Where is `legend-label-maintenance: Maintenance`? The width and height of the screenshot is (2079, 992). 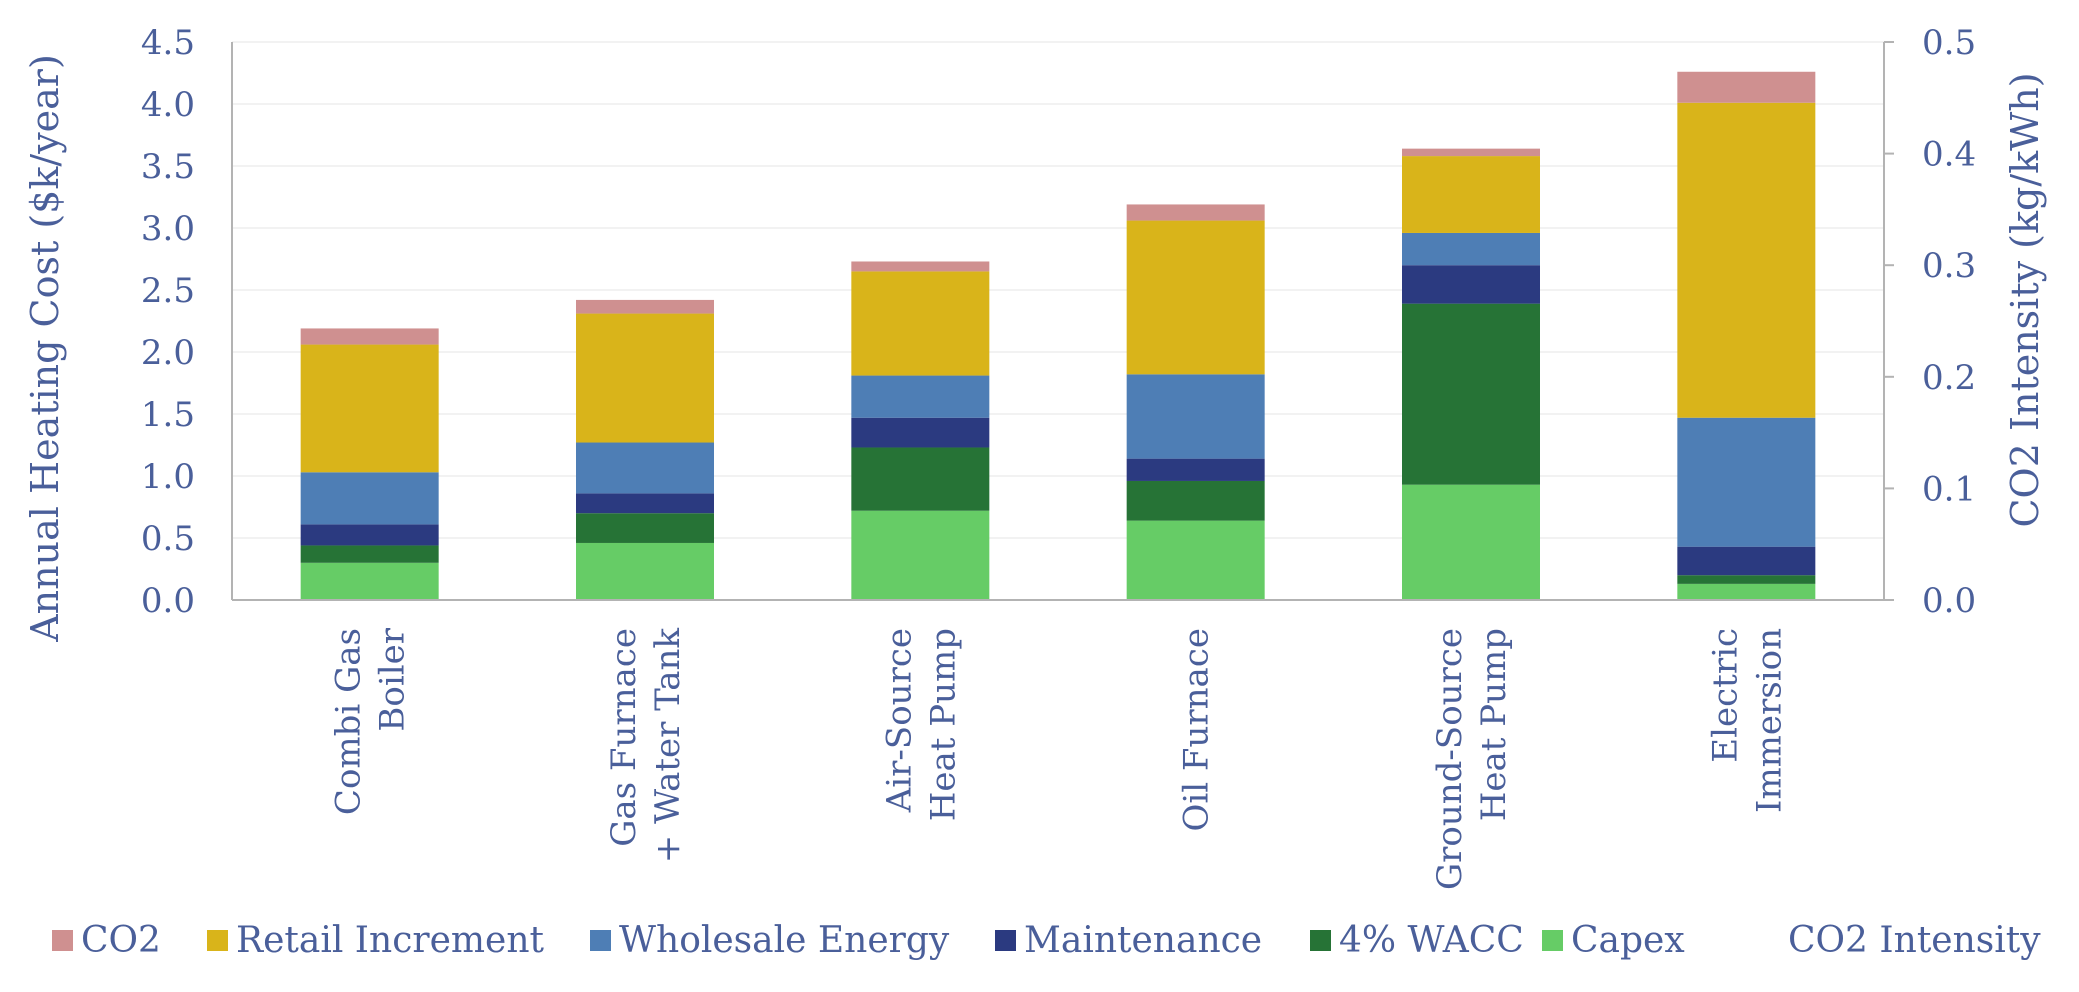
legend-label-maintenance: Maintenance is located at coordinates (1143, 940).